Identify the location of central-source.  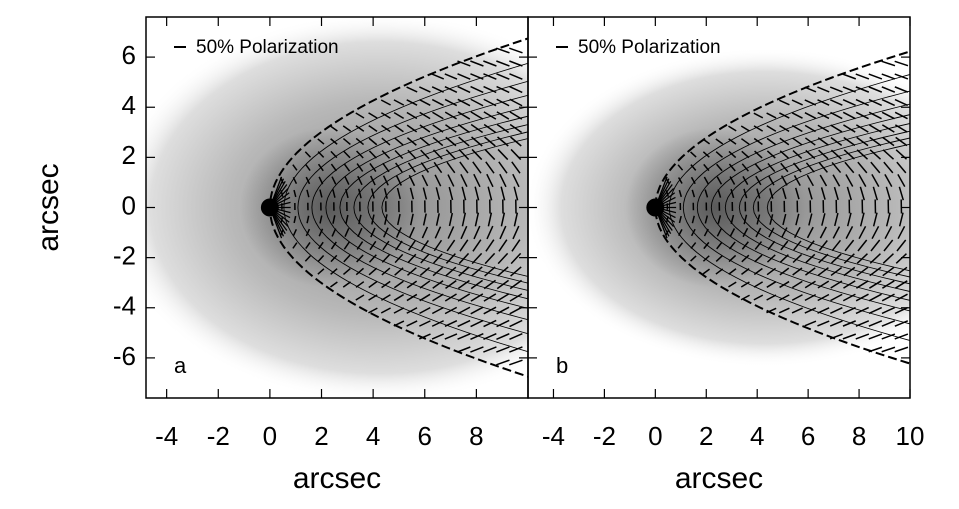
(269, 207).